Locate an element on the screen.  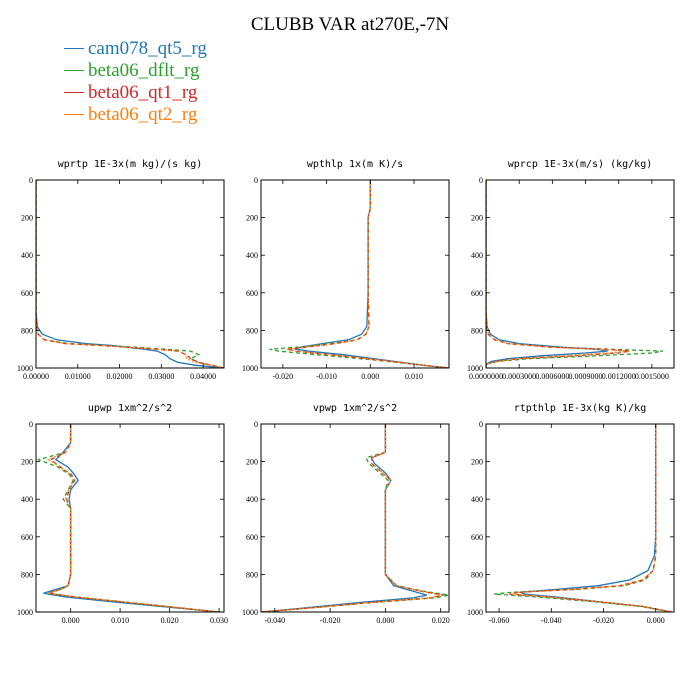
y-tick-label-5-4: 800 is located at coordinates (477, 574).